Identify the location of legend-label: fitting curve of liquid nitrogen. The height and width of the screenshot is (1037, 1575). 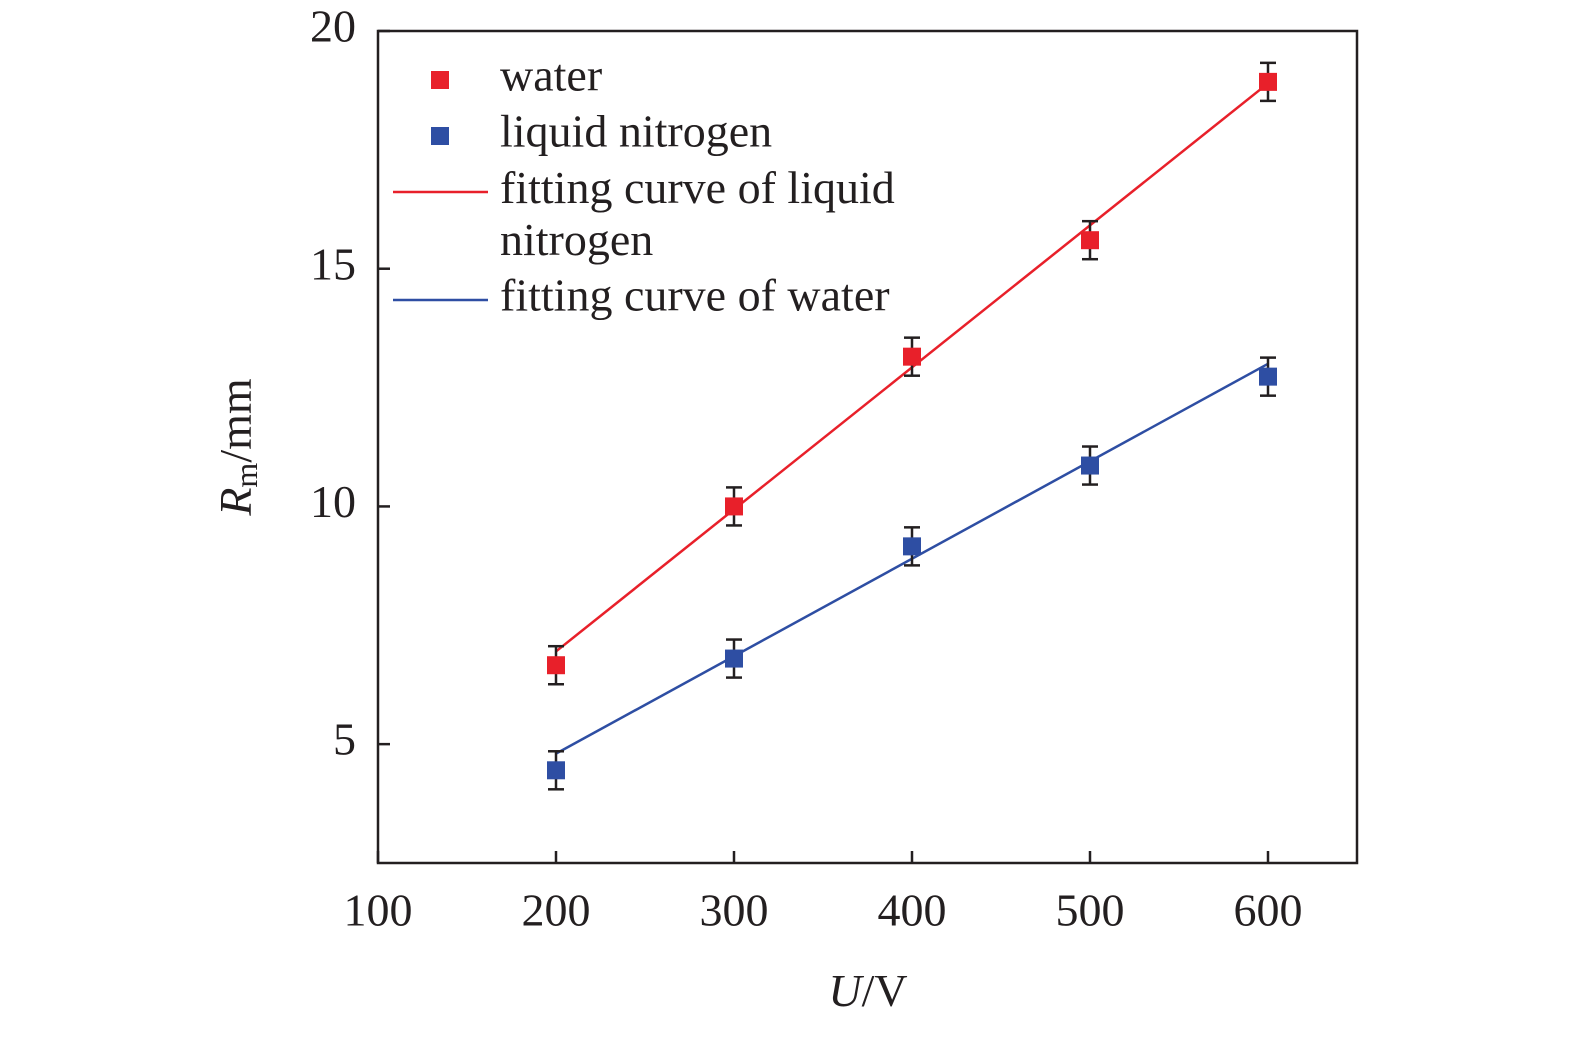
(697, 213).